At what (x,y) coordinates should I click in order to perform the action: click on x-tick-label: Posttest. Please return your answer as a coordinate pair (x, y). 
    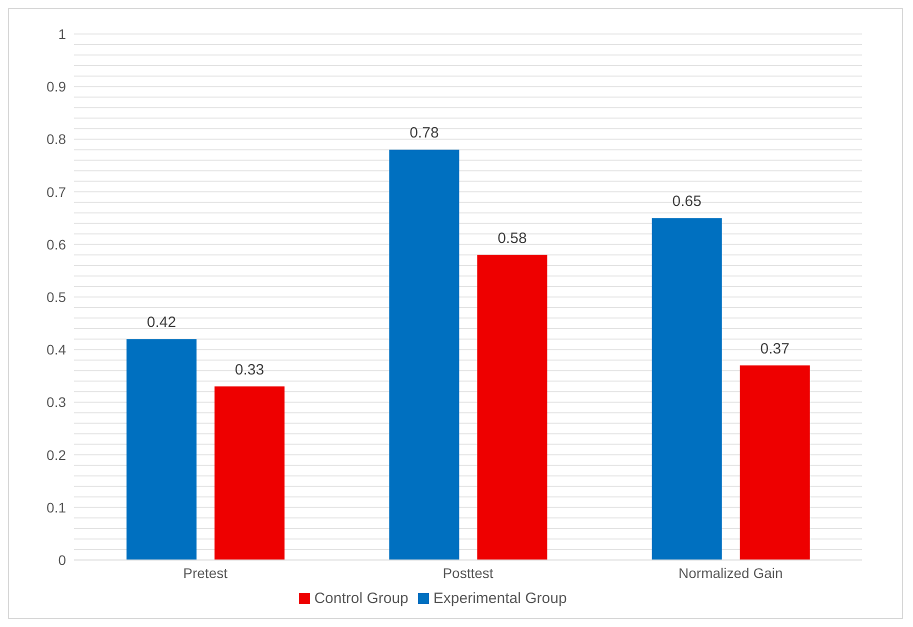
    Looking at the image, I should click on (468, 572).